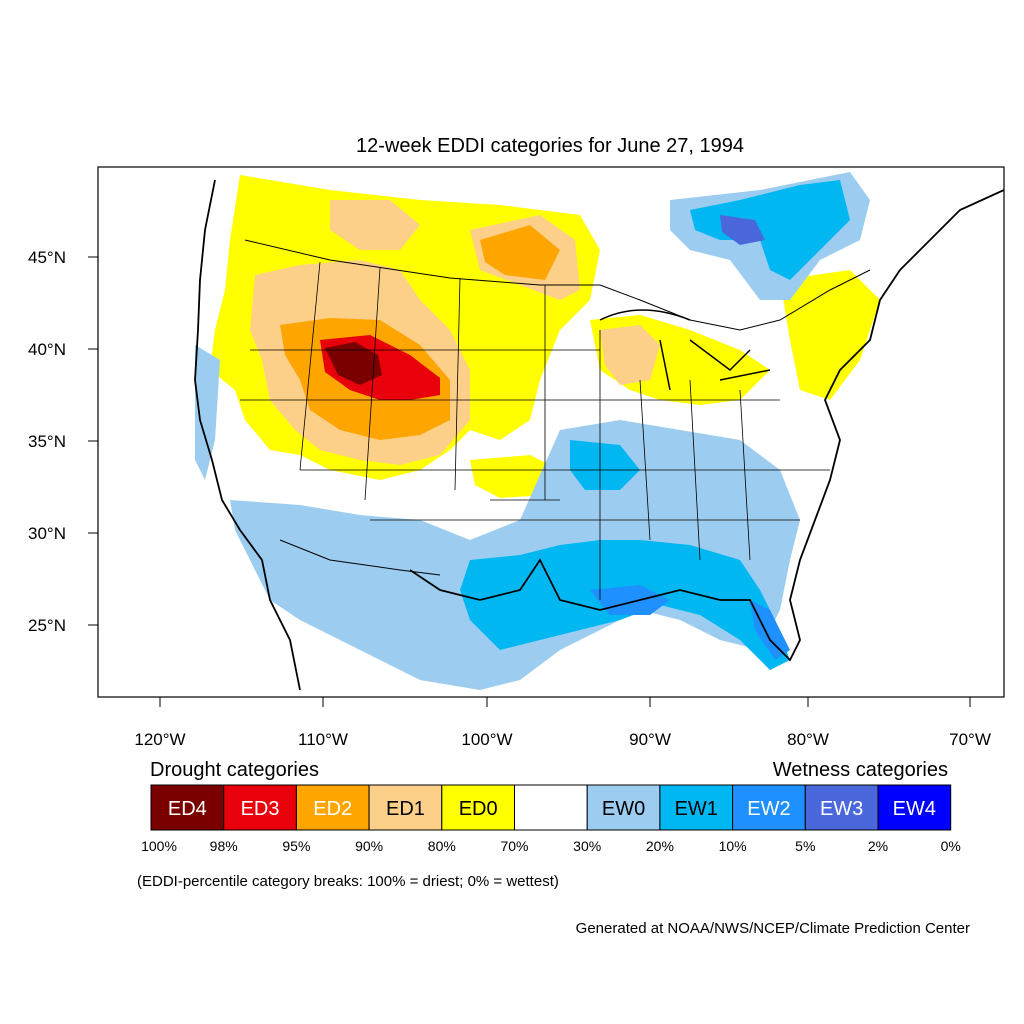  Describe the element at coordinates (770, 230) in the screenshot. I see `region-ew1-canada` at that location.